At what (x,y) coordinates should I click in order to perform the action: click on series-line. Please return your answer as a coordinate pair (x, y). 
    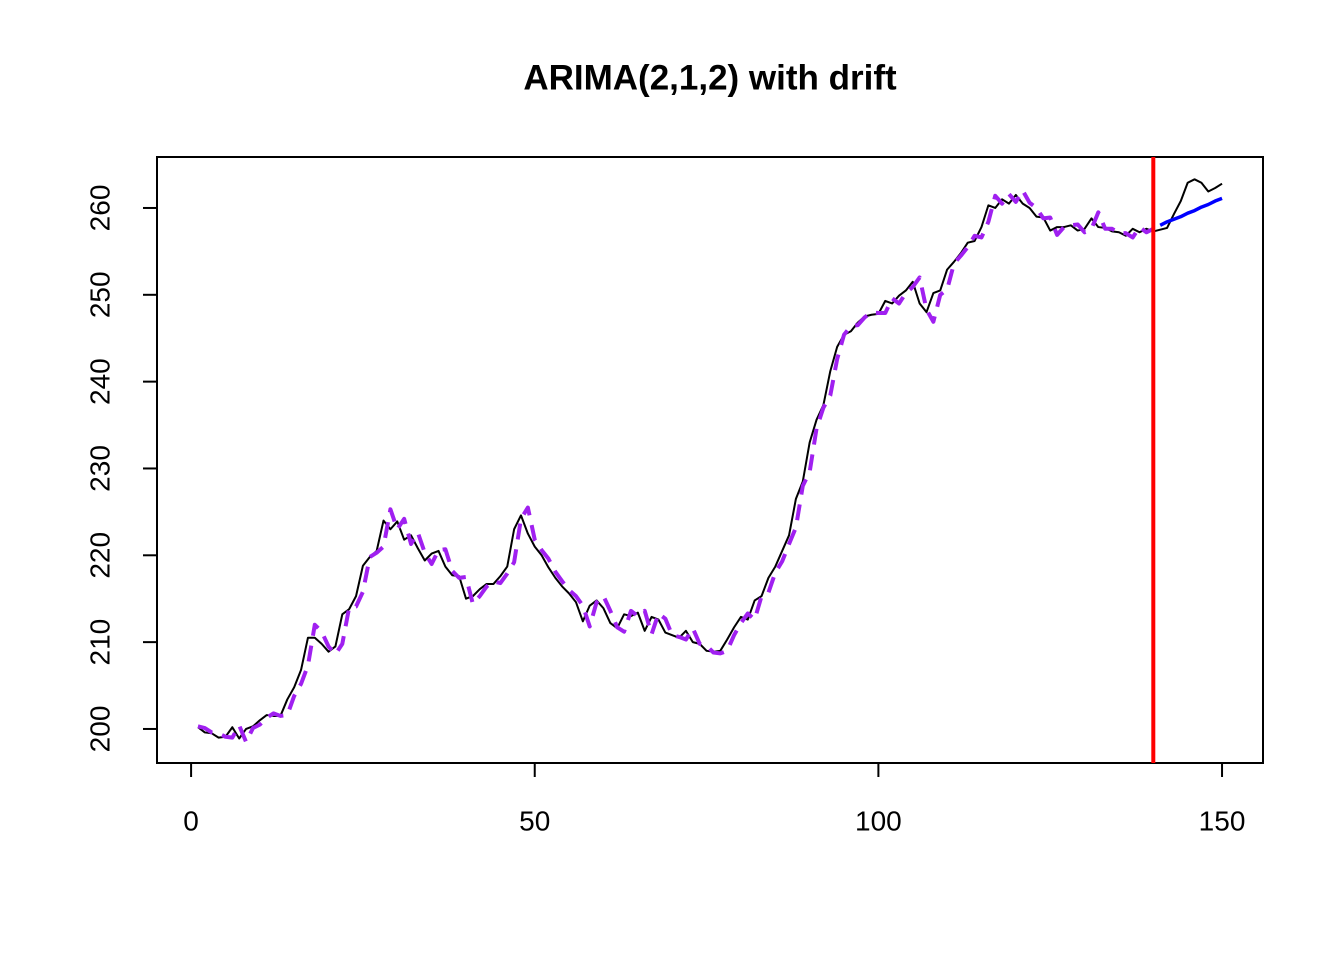
    Looking at the image, I should click on (1191, 211).